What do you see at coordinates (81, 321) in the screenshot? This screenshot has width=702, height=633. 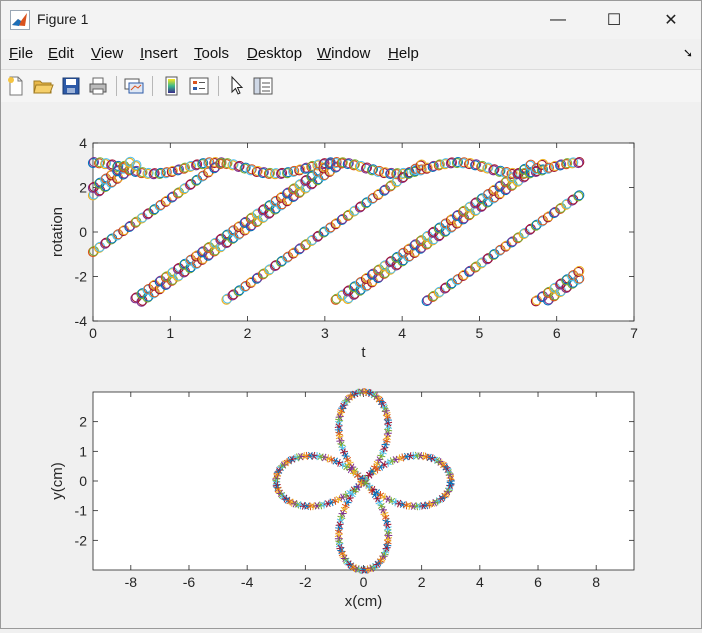 I see `top-ytick-label: -4` at bounding box center [81, 321].